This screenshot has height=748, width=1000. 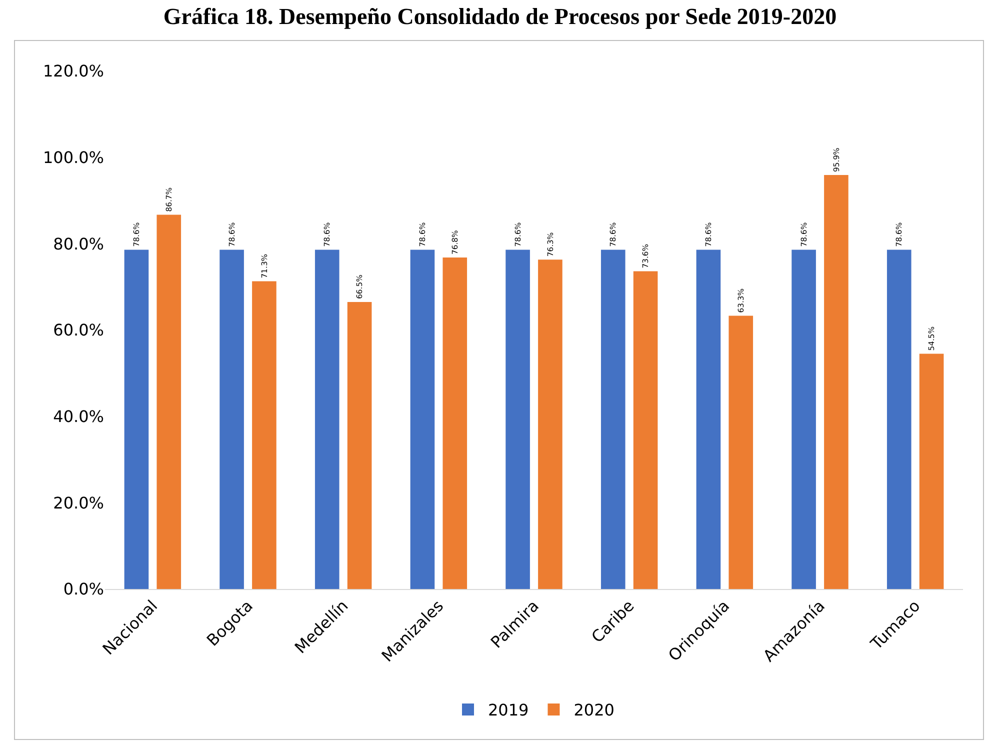 What do you see at coordinates (73, 157) in the screenshot?
I see `y-tick-label: 100.0%` at bounding box center [73, 157].